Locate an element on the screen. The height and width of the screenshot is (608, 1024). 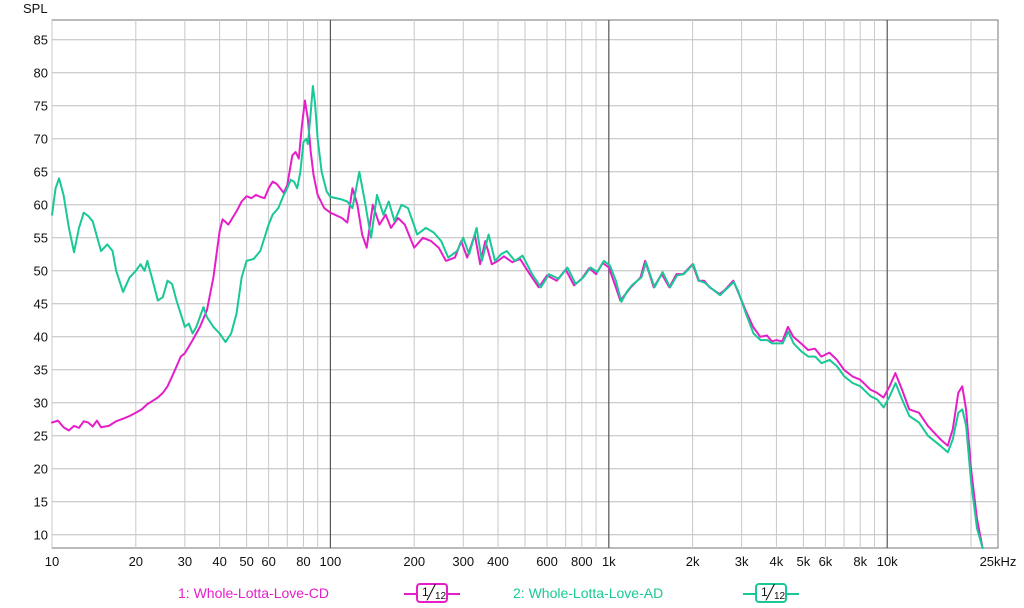
x-tick-label: 30 is located at coordinates (185, 561).